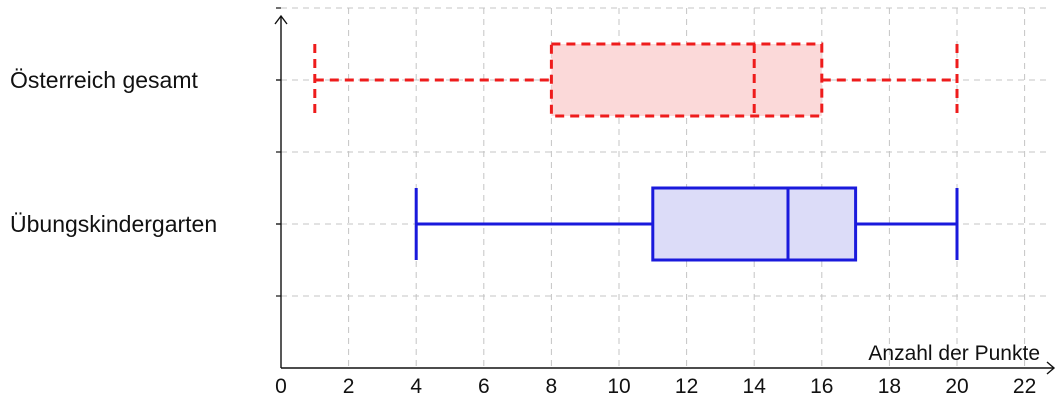 The image size is (1059, 400). What do you see at coordinates (552, 386) in the screenshot?
I see `x-tick-label: 8` at bounding box center [552, 386].